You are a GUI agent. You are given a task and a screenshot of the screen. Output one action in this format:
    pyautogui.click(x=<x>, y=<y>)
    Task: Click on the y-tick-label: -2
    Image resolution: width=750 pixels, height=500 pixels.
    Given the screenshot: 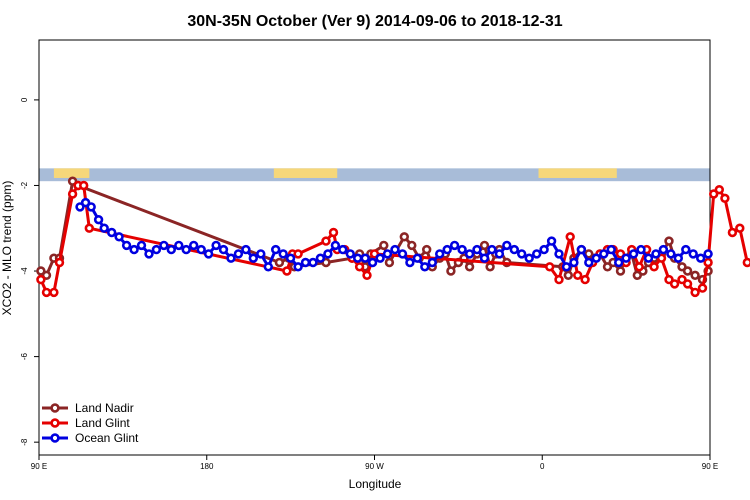 What is the action you would take?
    pyautogui.click(x=24, y=185)
    